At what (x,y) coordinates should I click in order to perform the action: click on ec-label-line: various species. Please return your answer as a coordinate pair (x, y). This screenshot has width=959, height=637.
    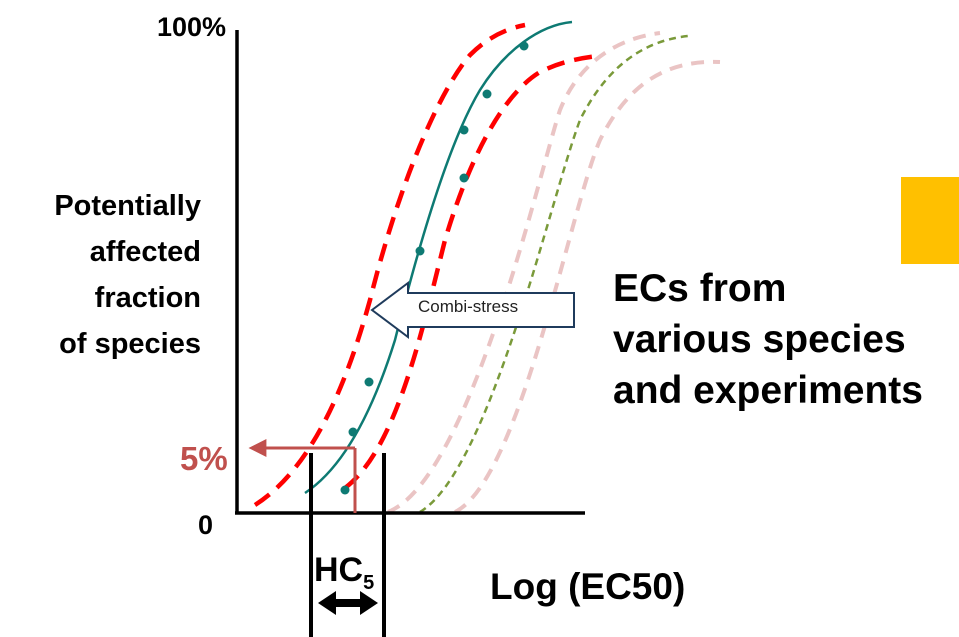
    Looking at the image, I should click on (759, 339).